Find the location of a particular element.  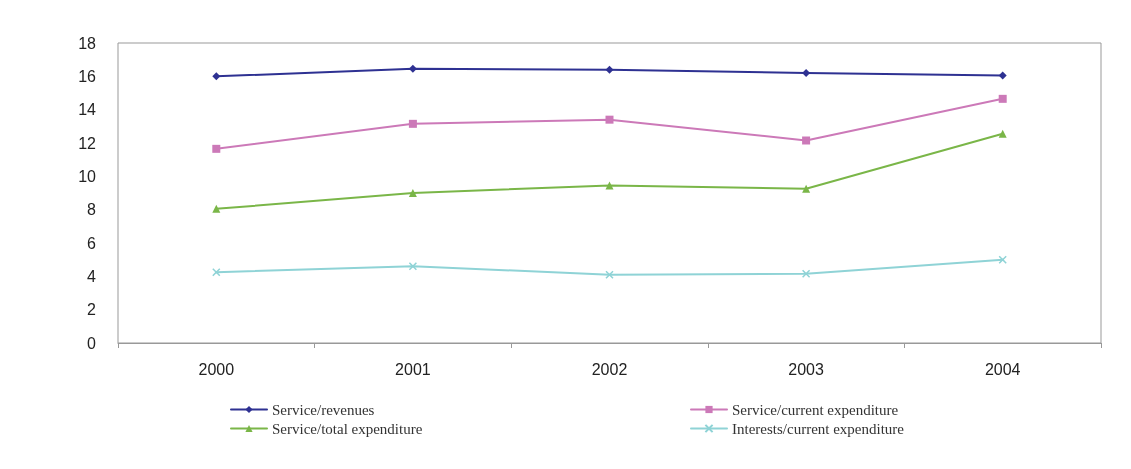

x-tick-label: 2003 is located at coordinates (806, 369).